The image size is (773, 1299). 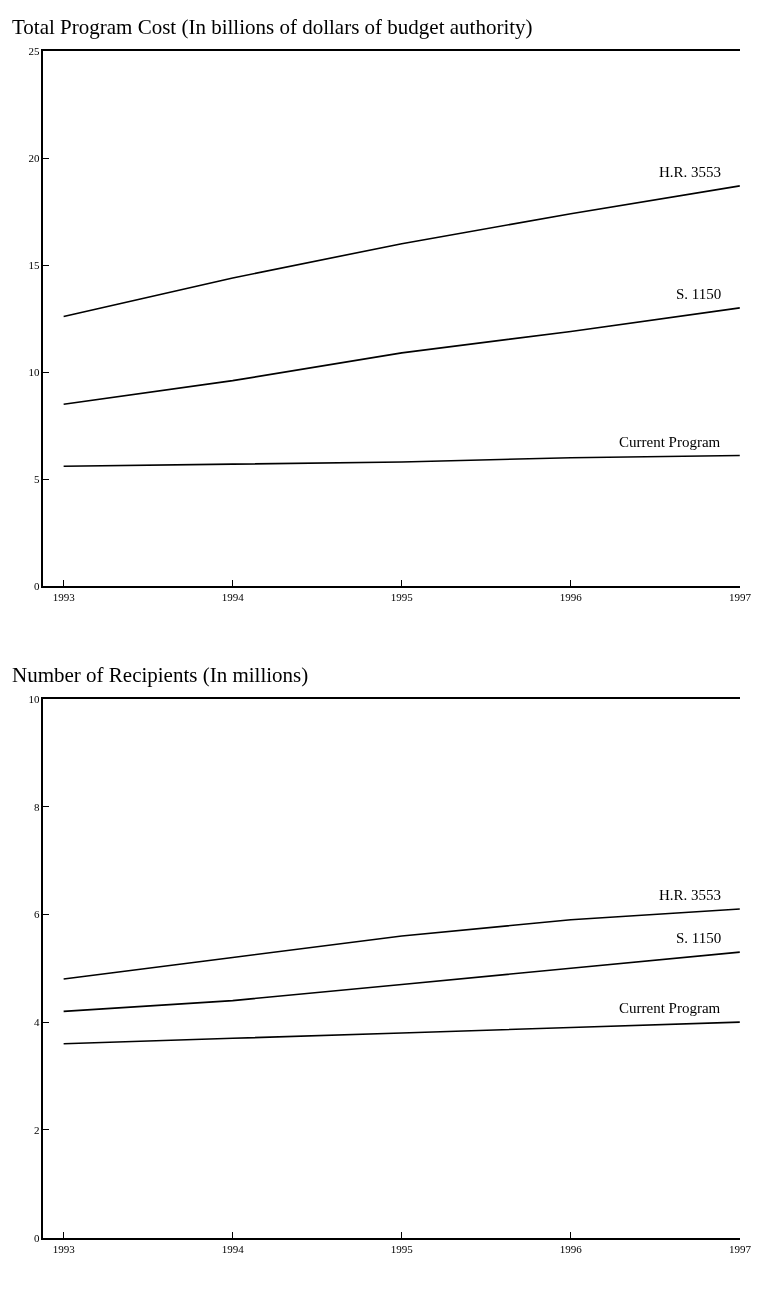 I want to click on chart-title: Total Program Cost (In billions of dollars of budget authority), so click(x=272, y=27).